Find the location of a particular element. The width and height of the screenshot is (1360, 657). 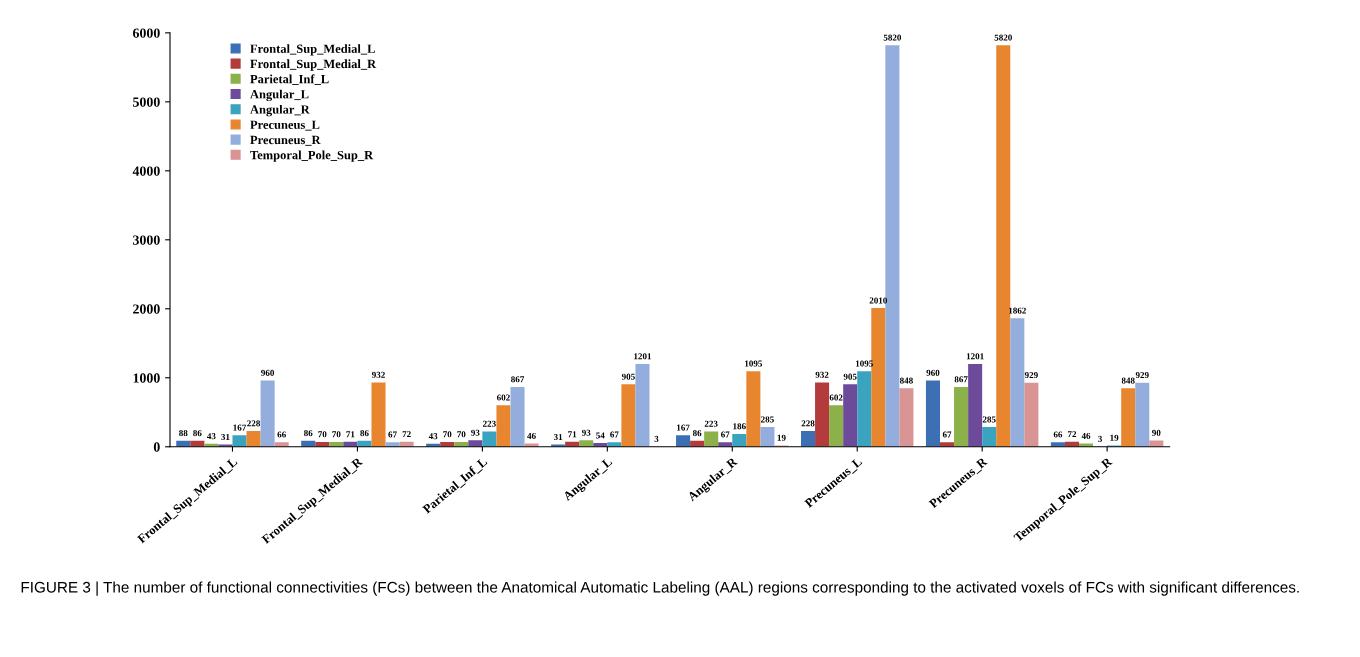

legend-label: Angular_R is located at coordinates (280, 110).